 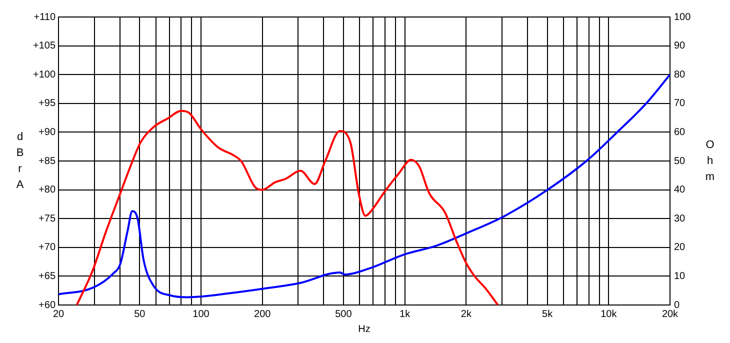 I want to click on y-tick-label: +60, so click(x=47, y=305).